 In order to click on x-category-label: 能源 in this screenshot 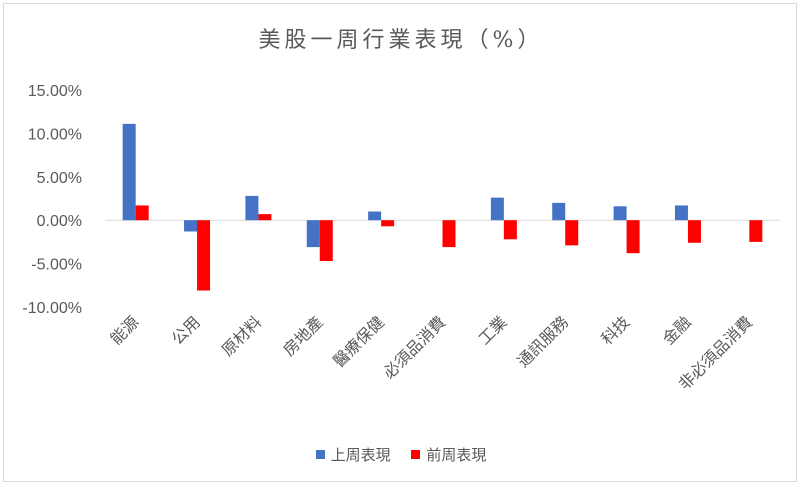, I will do `click(124, 330)`.